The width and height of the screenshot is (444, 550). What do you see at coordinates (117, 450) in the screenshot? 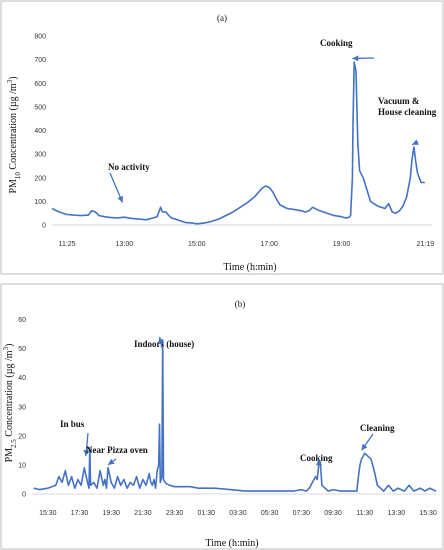
I see `annotation-label: Near Pizza oven` at bounding box center [117, 450].